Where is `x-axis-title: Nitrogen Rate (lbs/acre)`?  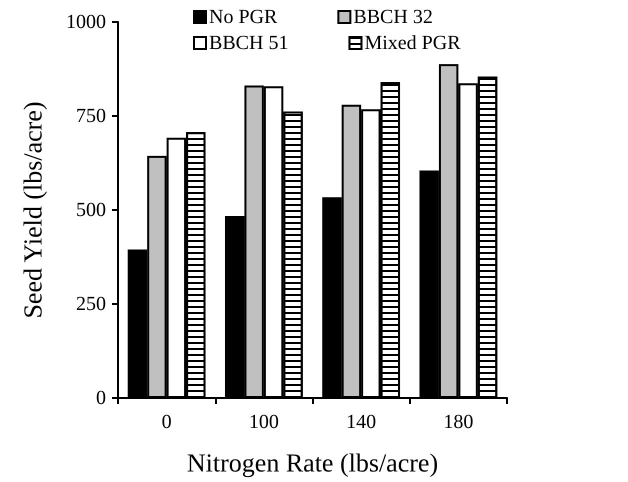 x-axis-title: Nitrogen Rate (lbs/acre) is located at coordinates (312, 463).